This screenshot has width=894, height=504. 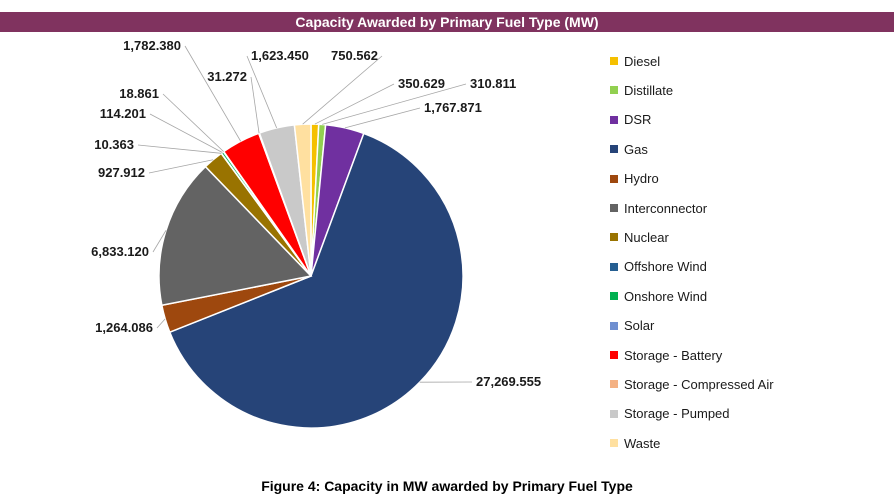 I want to click on legend-item: Storage - Pumped, so click(x=670, y=414).